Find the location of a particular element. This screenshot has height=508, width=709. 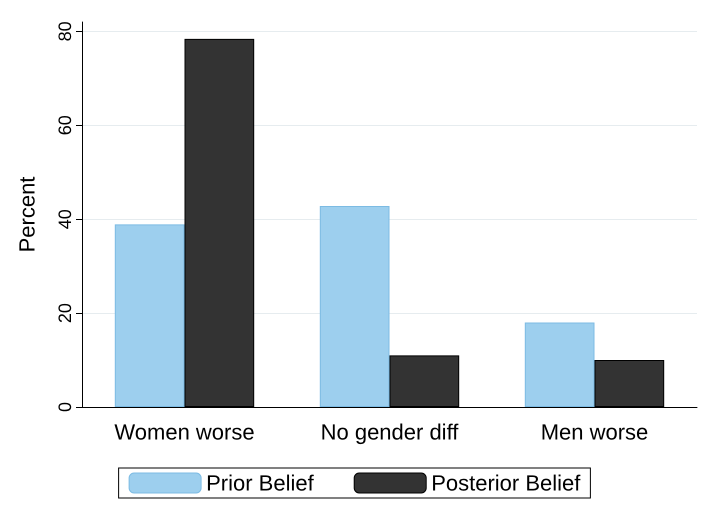

x-tick-label: Women worse is located at coordinates (184, 432).